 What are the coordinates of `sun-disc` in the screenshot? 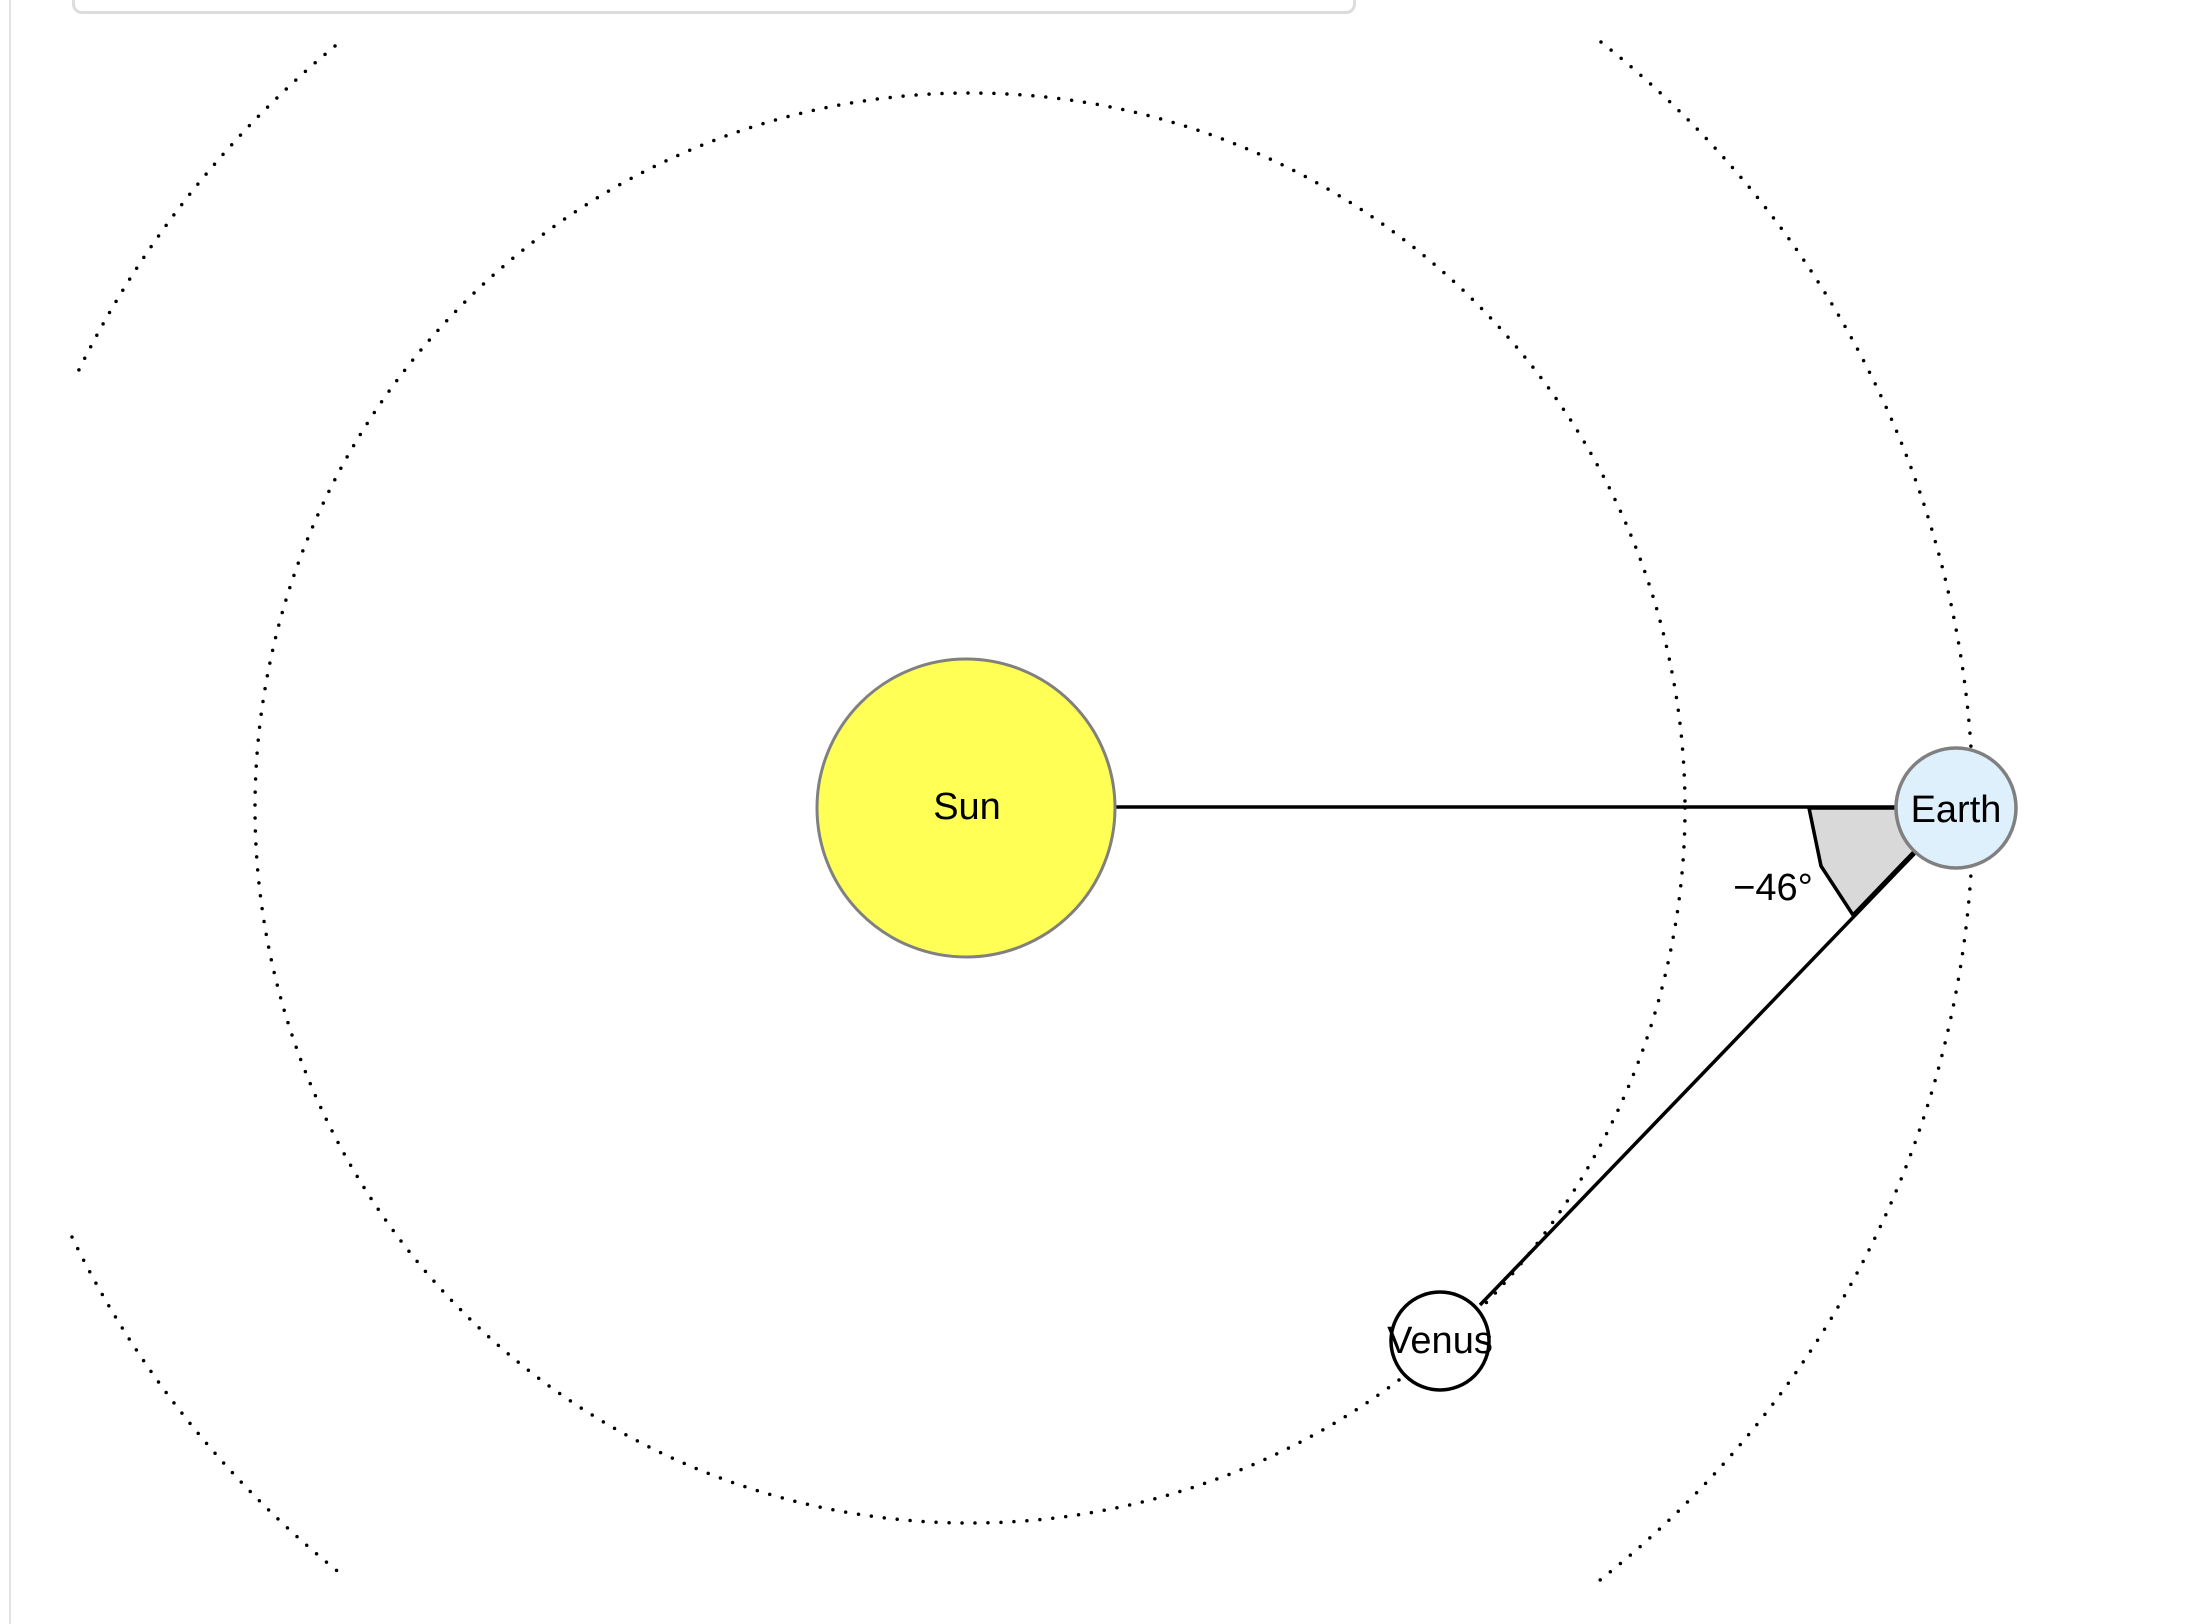 It's located at (966, 808).